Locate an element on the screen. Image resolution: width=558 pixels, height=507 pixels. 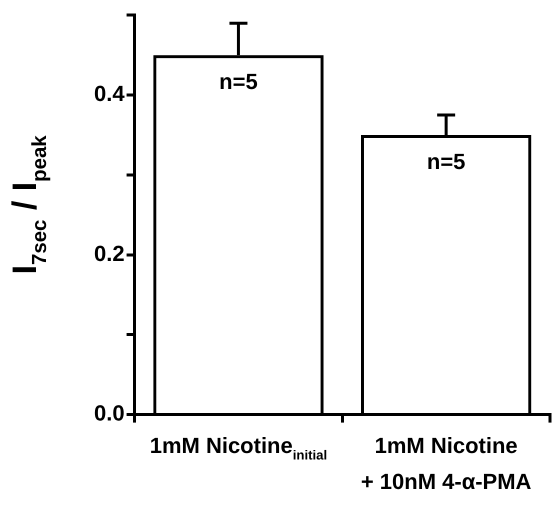
y-axis-title: I7sec / Ipeak is located at coordinates (29, 204).